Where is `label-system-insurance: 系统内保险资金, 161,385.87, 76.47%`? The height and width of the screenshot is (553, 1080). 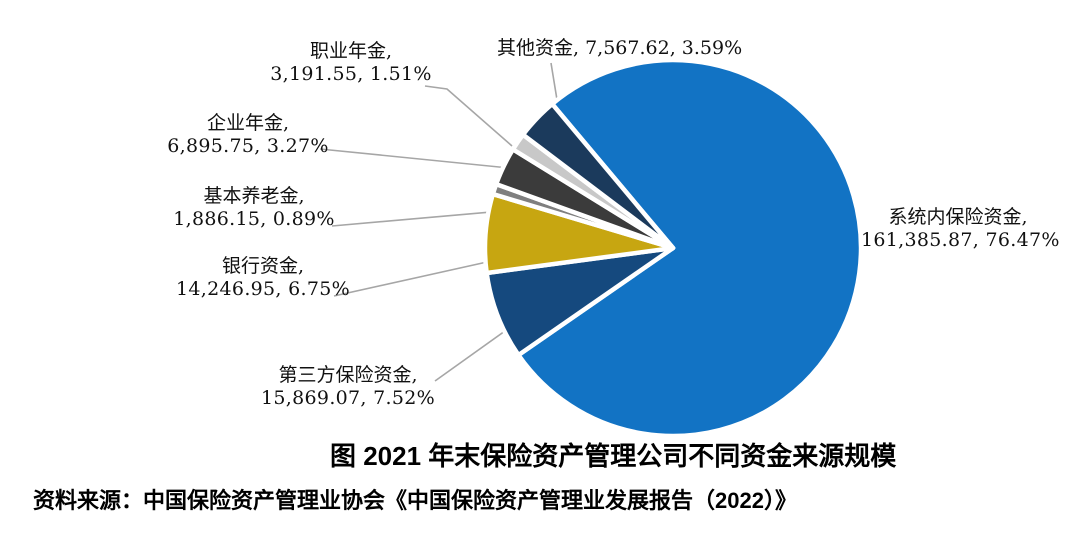 label-system-insurance: 系统内保险资金, 161,385.87, 76.47% is located at coordinates (960, 229).